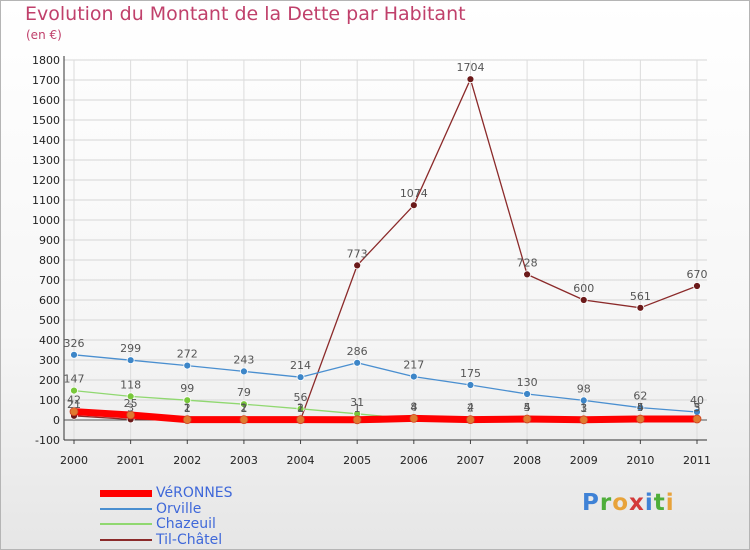 This screenshot has height=550, width=750. Describe the element at coordinates (46, 220) in the screenshot. I see `y-tick-label: 1000` at that location.